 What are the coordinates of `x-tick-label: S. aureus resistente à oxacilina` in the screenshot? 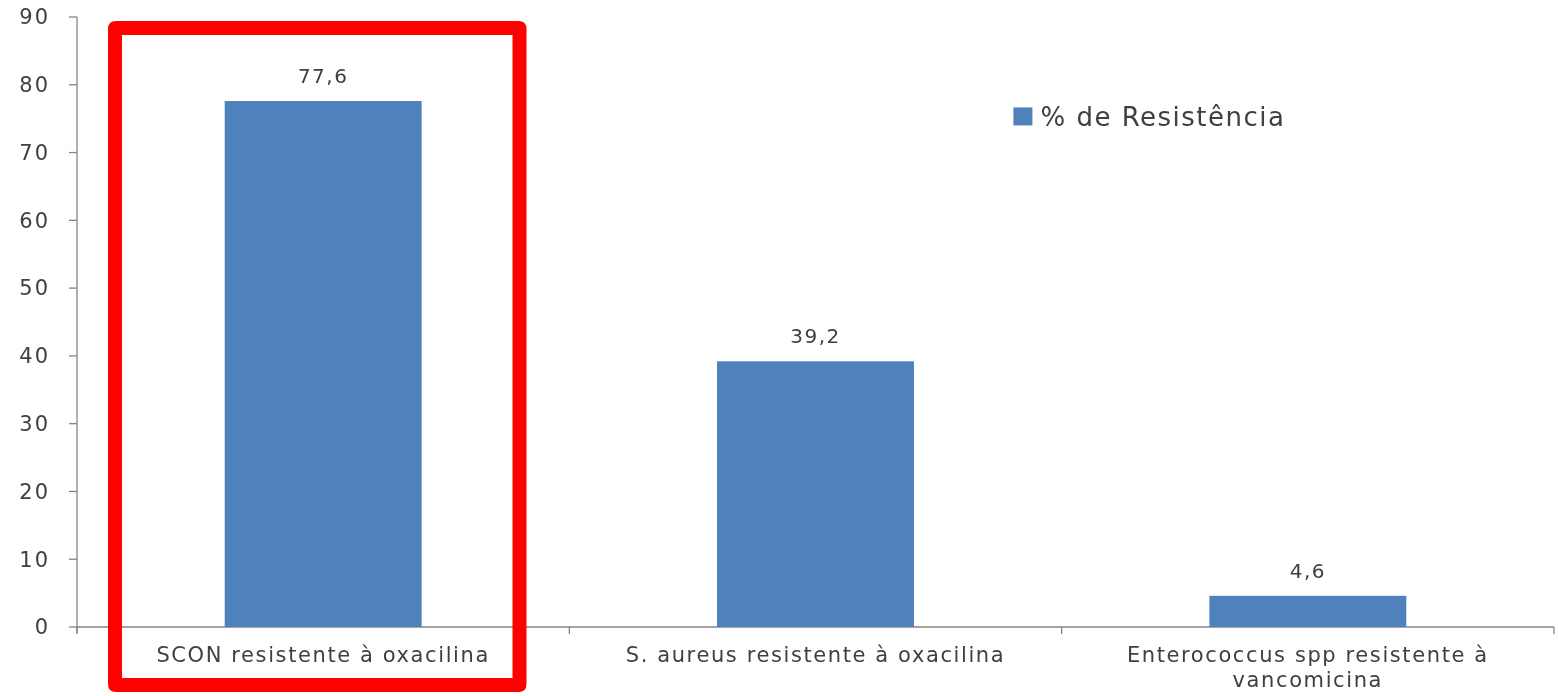 It's located at (815, 655).